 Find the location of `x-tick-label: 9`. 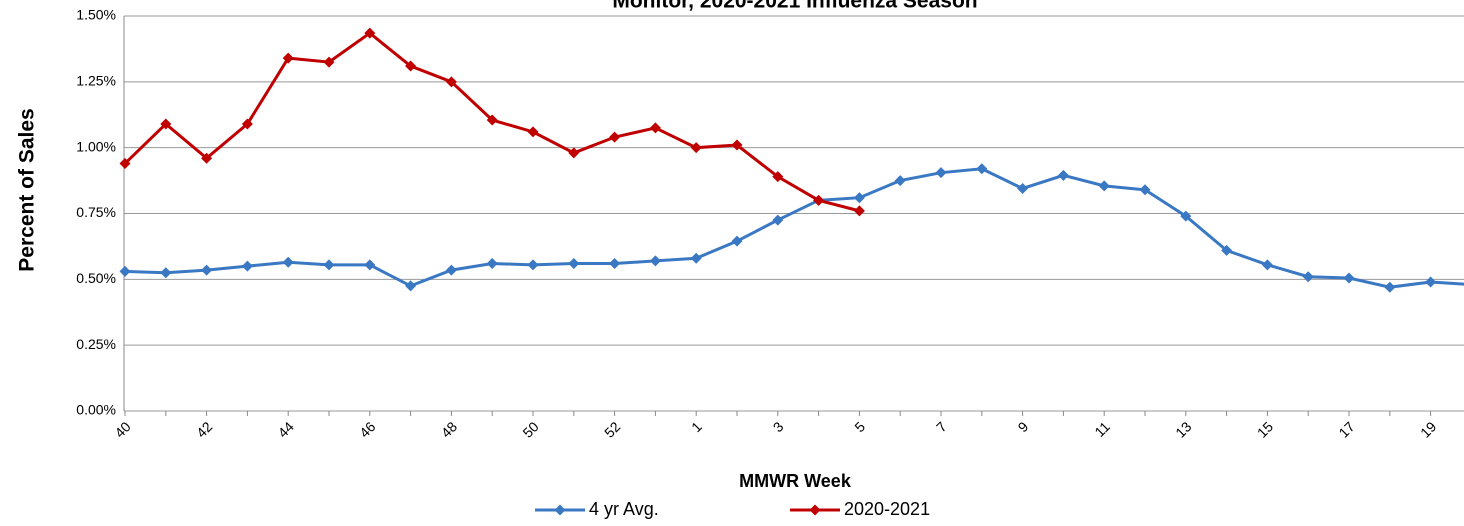

x-tick-label: 9 is located at coordinates (1023, 426).